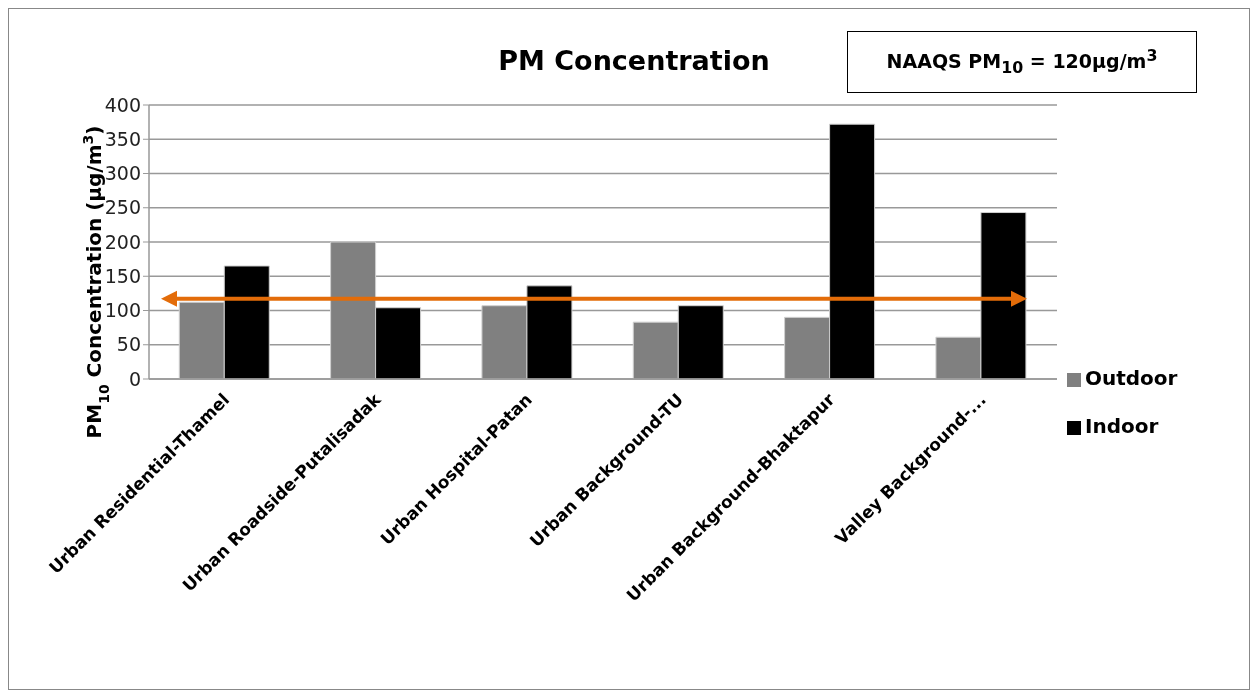  Describe the element at coordinates (134, 378) in the screenshot. I see `y-tick-label: 0` at that location.